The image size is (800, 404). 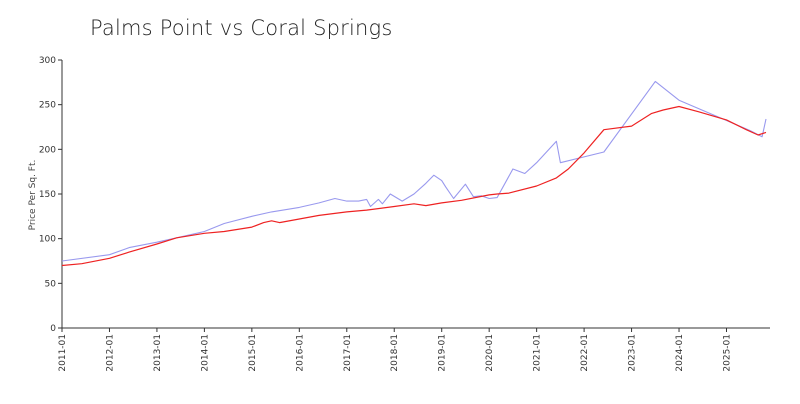 I want to click on x-tick-label: 2014-01, so click(x=205, y=353).